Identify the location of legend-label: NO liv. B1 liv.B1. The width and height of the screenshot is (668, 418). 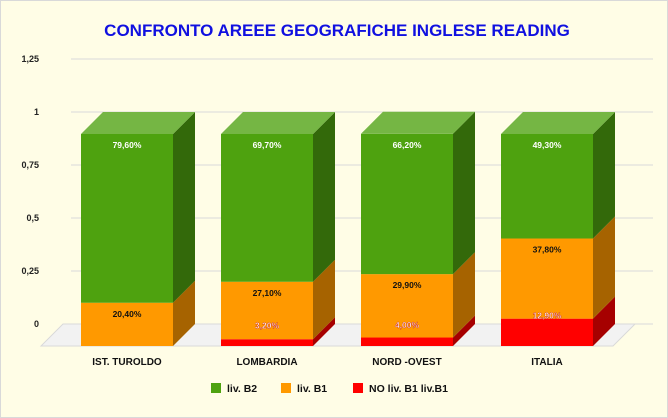
(408, 389).